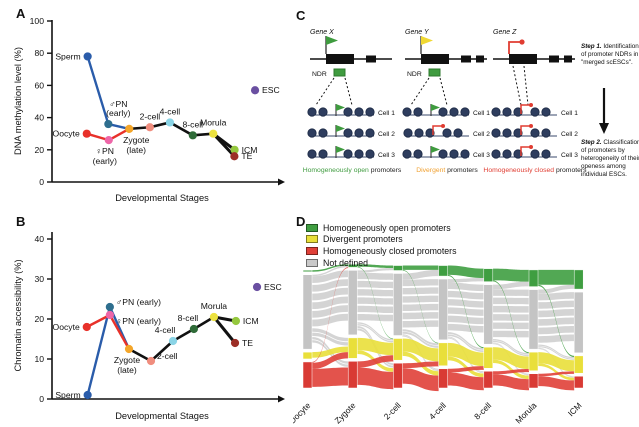 The width and height of the screenshot is (639, 427). I want to click on legend-swatch-closed, so click(312, 250).